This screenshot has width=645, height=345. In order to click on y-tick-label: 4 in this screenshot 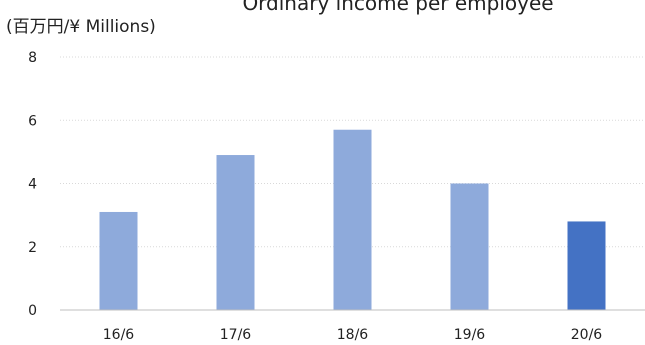, I will do `click(32, 185)`.